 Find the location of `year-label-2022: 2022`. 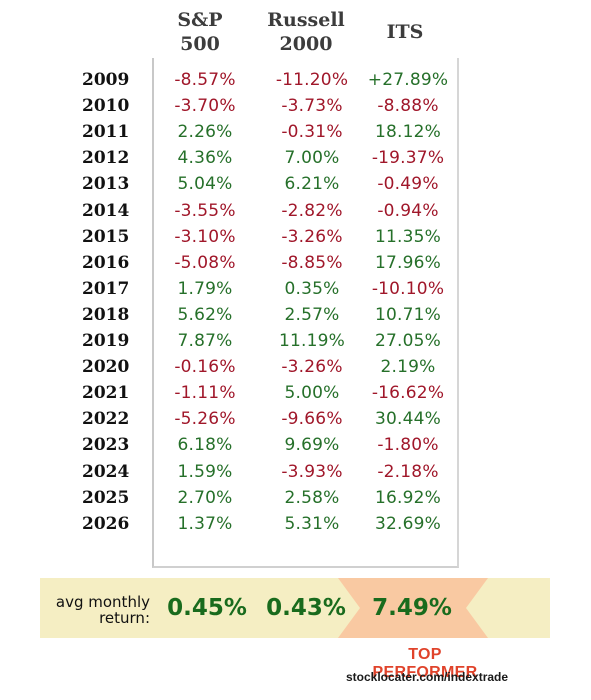

year-label-2022: 2022 is located at coordinates (106, 419).